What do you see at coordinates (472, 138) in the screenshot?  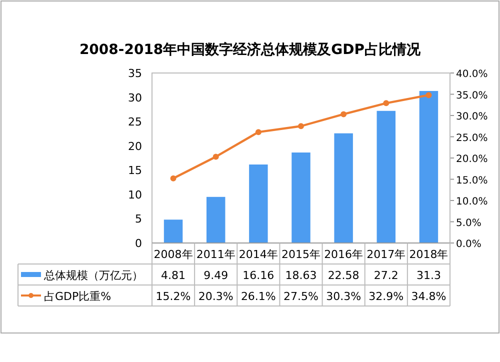 I see `y2-tick-label: 25.0%` at bounding box center [472, 138].